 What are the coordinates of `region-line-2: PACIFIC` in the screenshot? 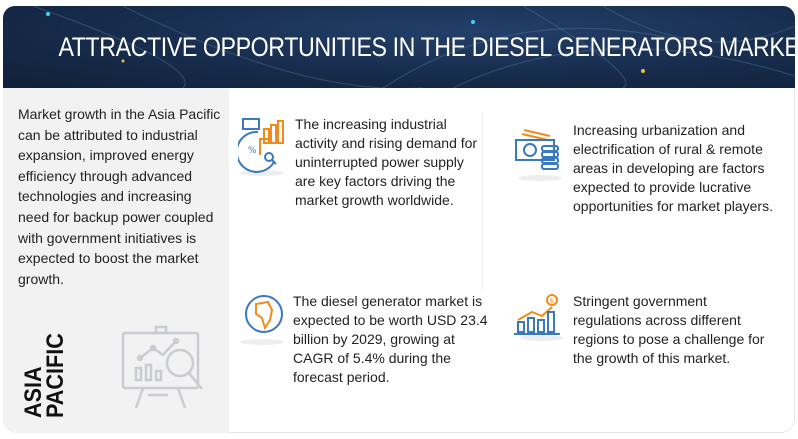 It's located at (55, 375).